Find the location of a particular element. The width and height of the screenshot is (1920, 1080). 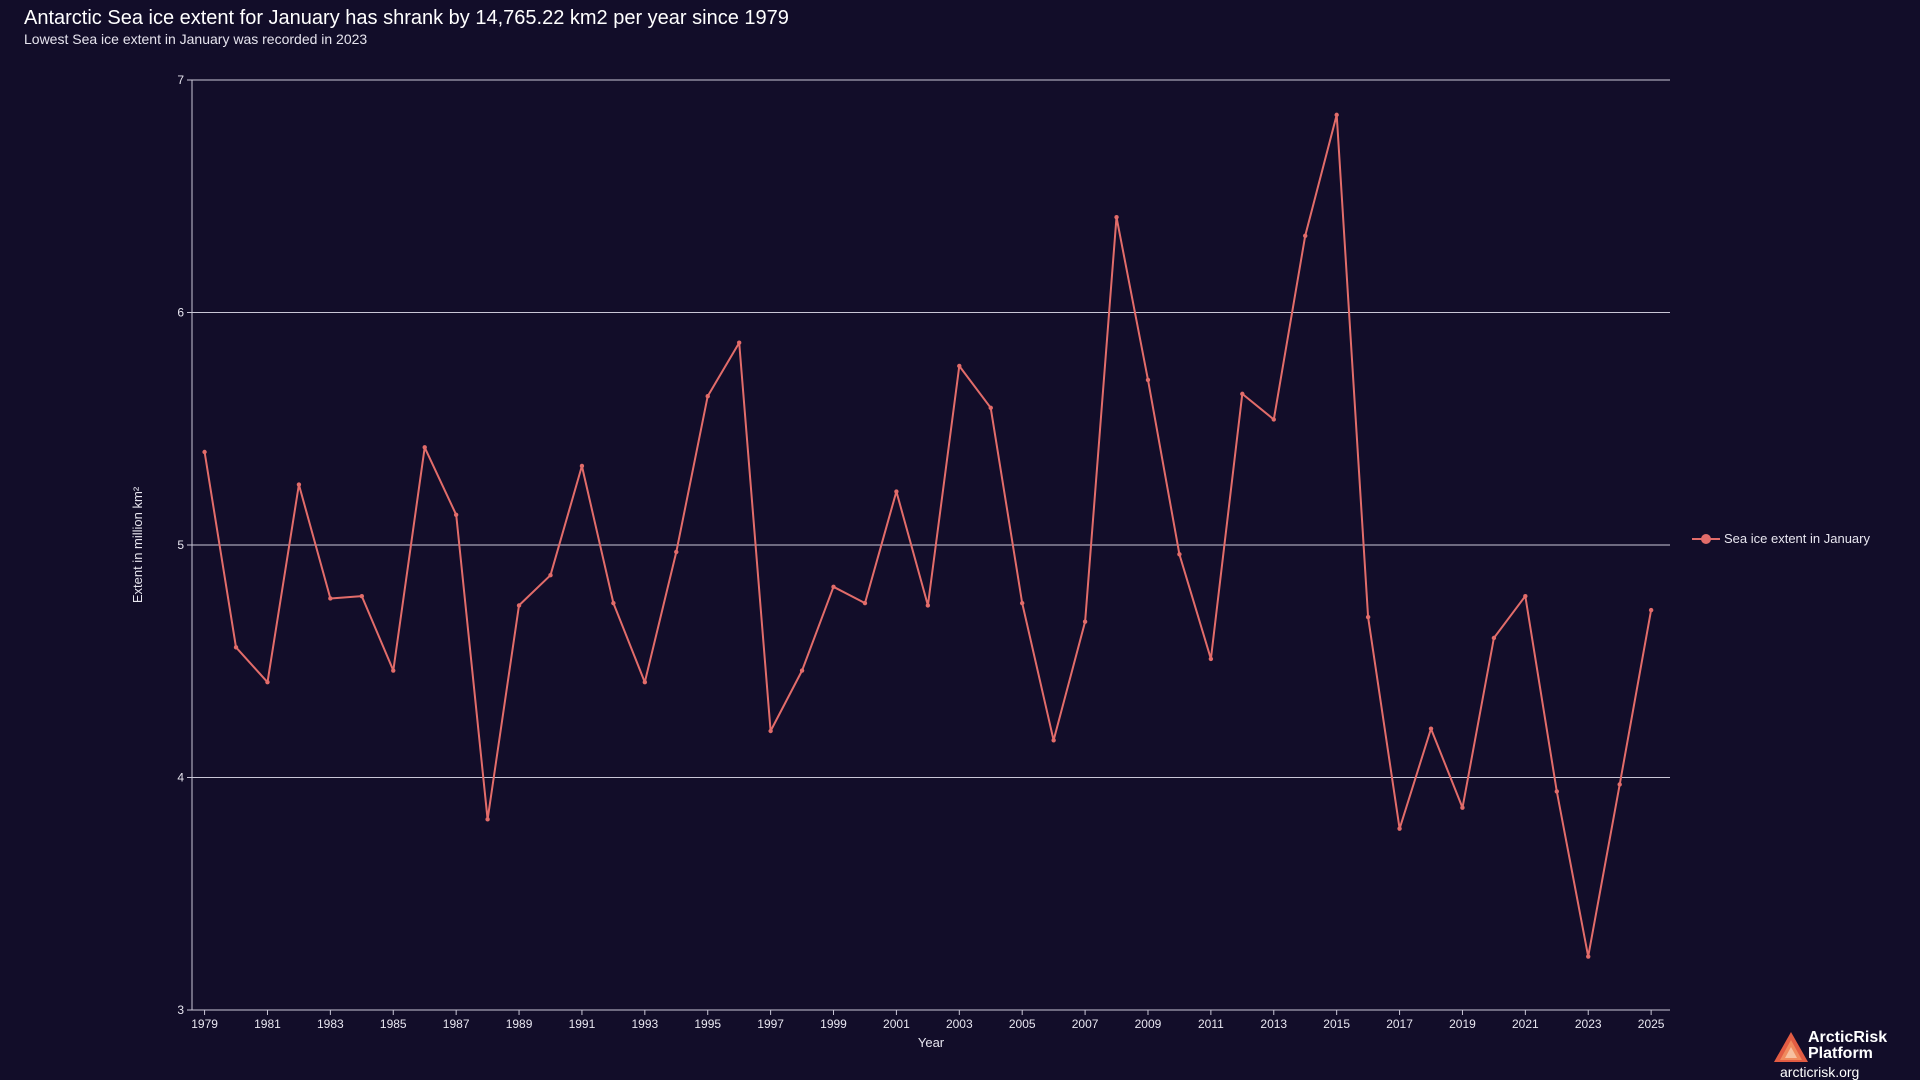

data-point-1984 is located at coordinates (362, 596).